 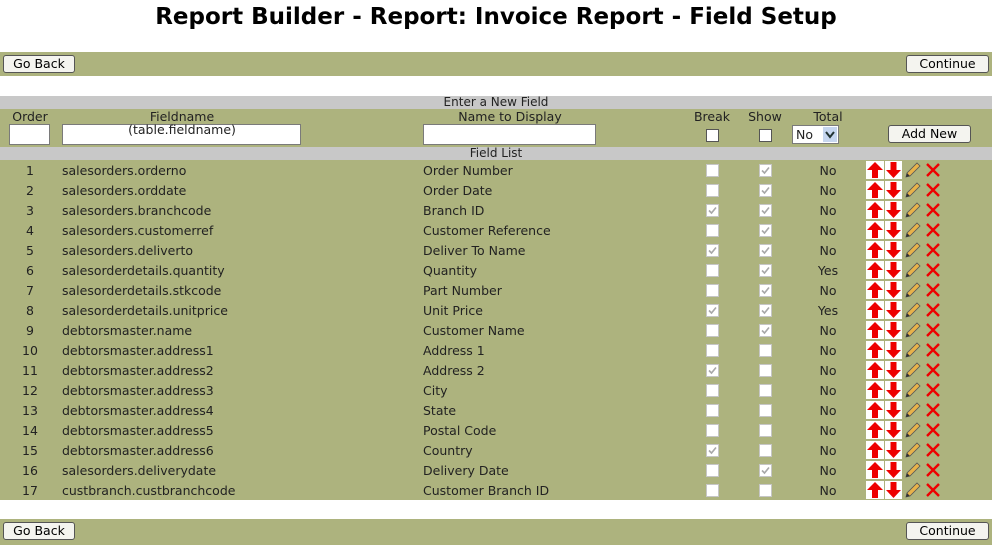 I want to click on new-field-heading: Enter a New Field, so click(x=496, y=102).